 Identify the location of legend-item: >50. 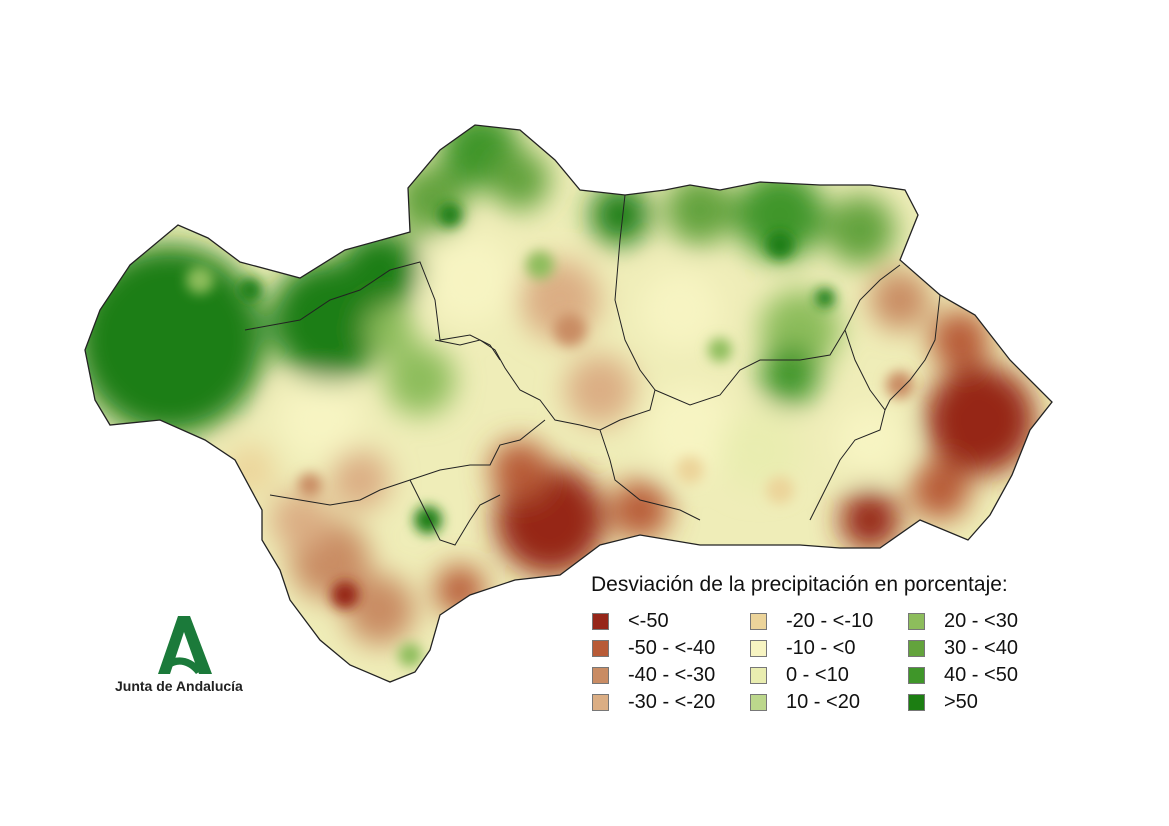
(943, 702).